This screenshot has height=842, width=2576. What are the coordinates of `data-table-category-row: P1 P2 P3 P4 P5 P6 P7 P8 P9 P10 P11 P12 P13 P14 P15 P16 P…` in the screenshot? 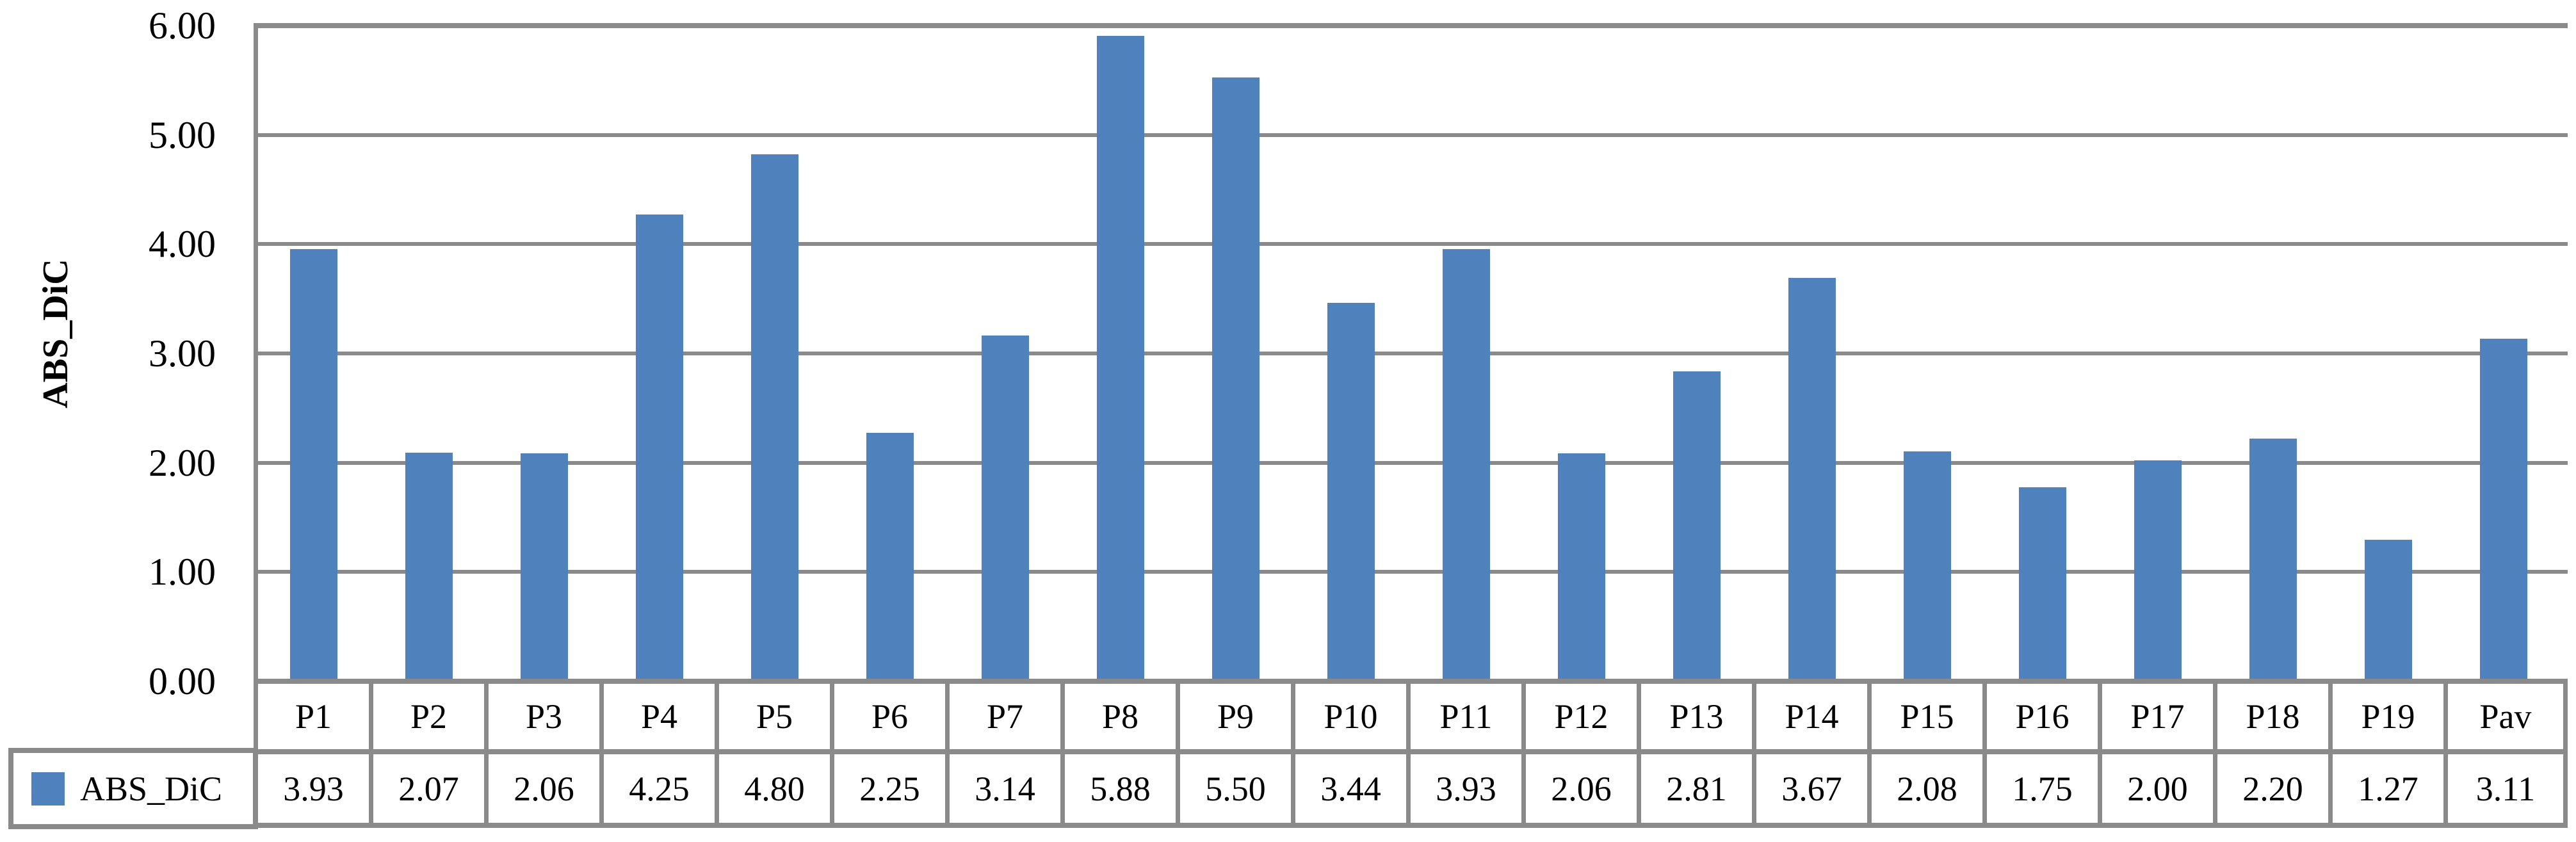 It's located at (1411, 719).